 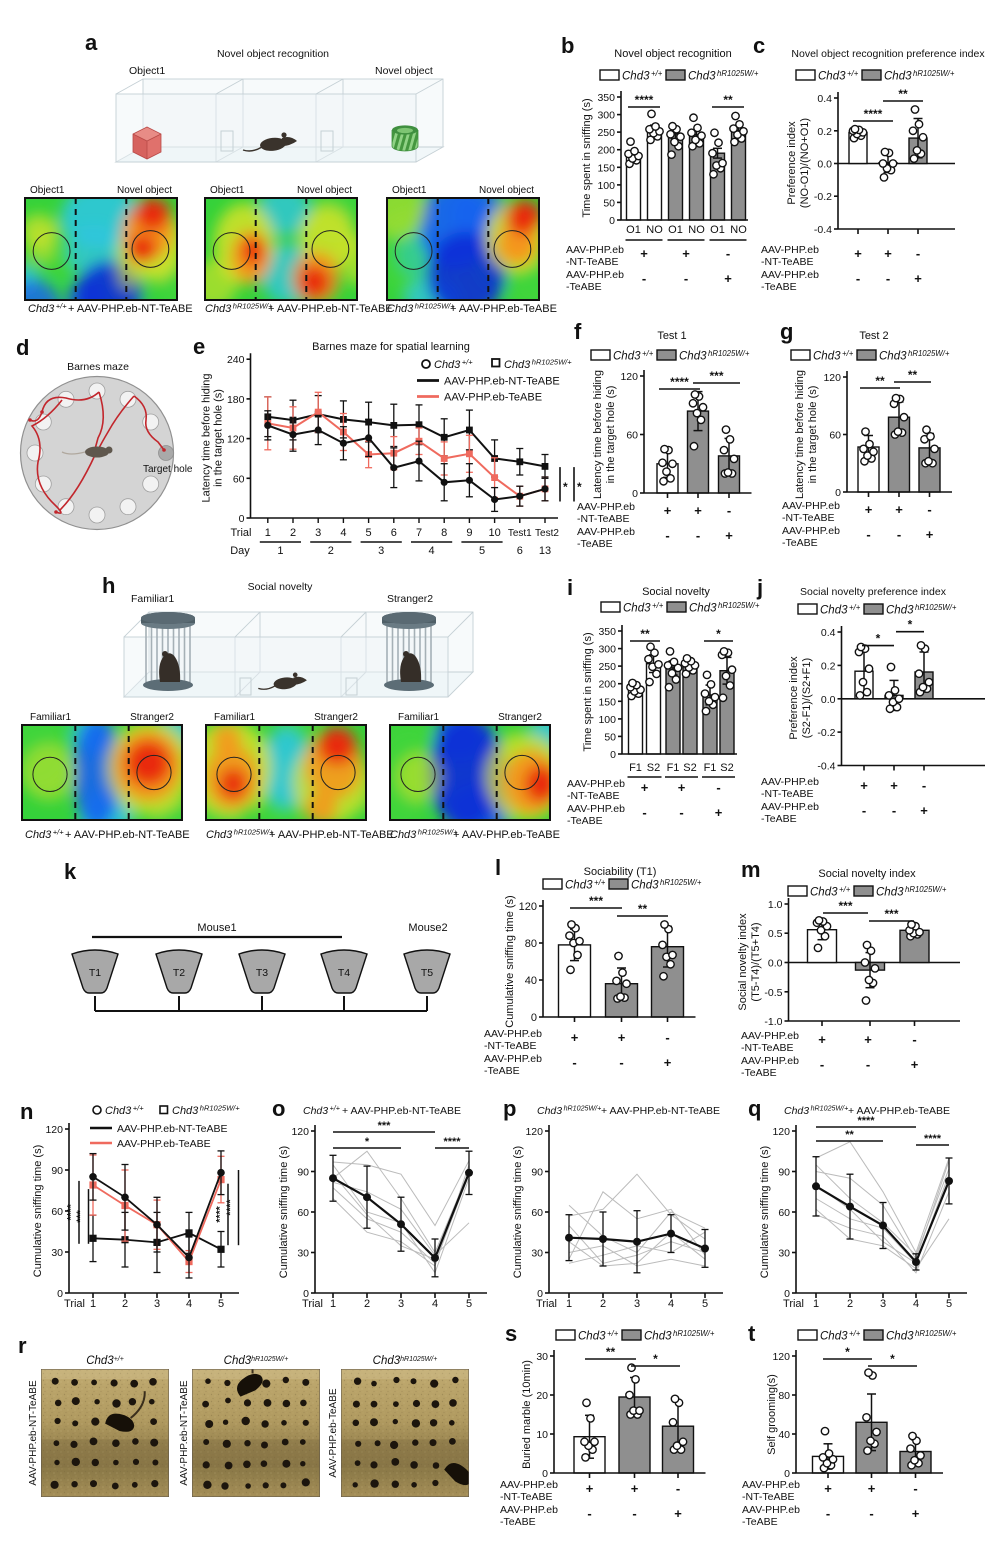 I want to click on svg-text: 240, so click(x=236, y=360).